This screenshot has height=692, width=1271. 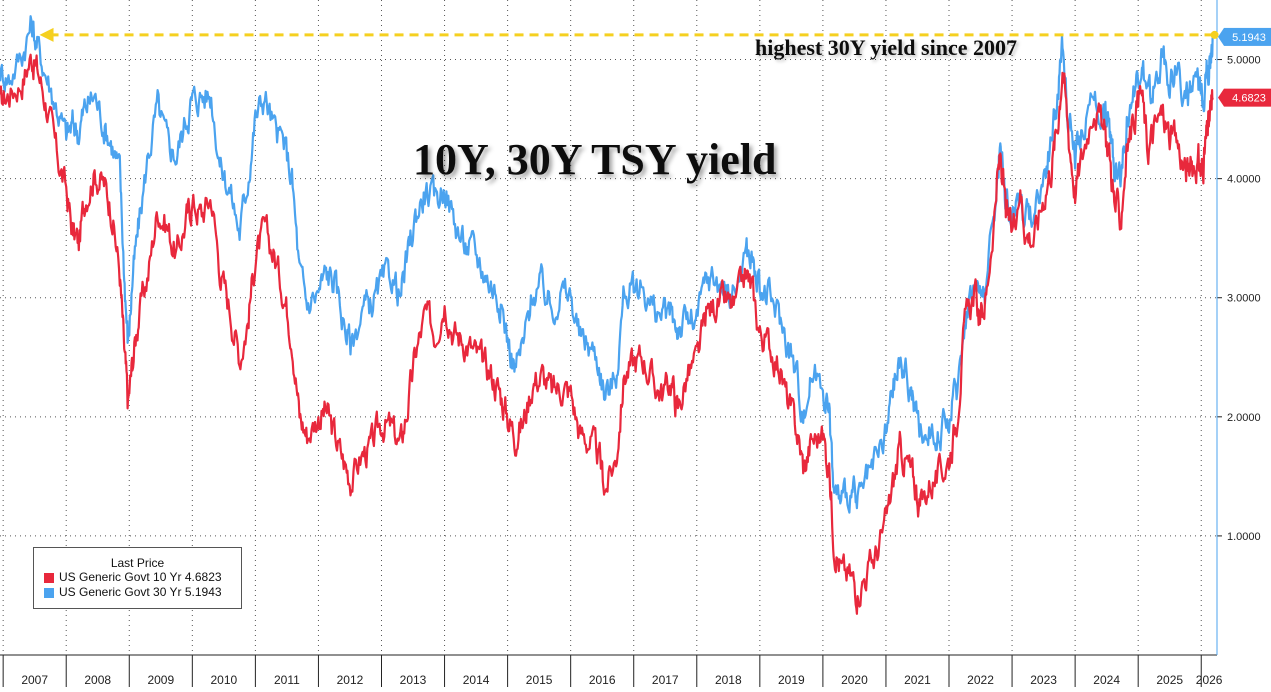 I want to click on last-value-badge-pointer-10y, so click(x=1221, y=97).